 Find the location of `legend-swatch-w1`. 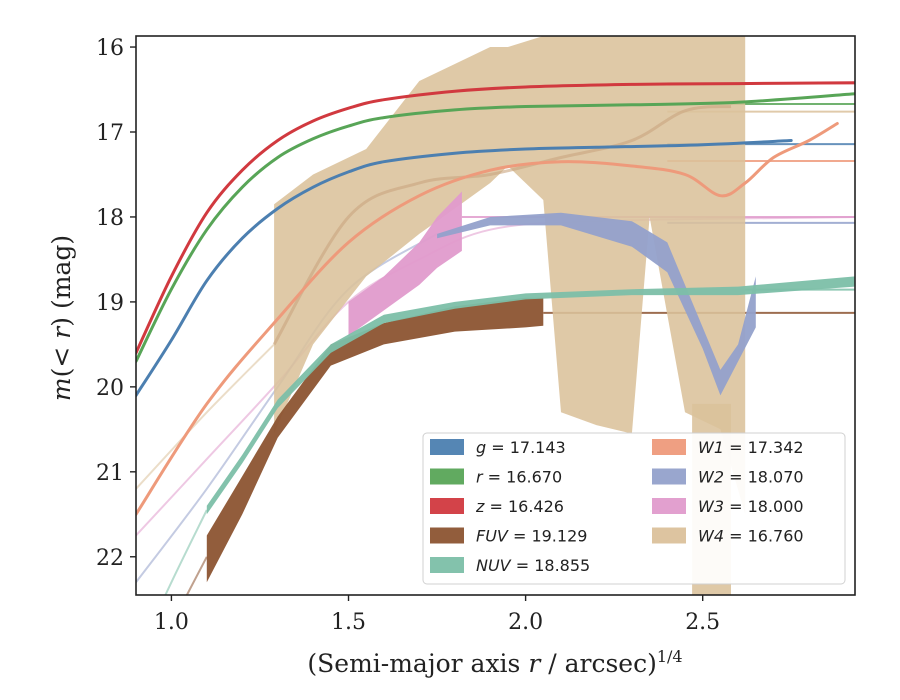

legend-swatch-w1 is located at coordinates (669, 447).